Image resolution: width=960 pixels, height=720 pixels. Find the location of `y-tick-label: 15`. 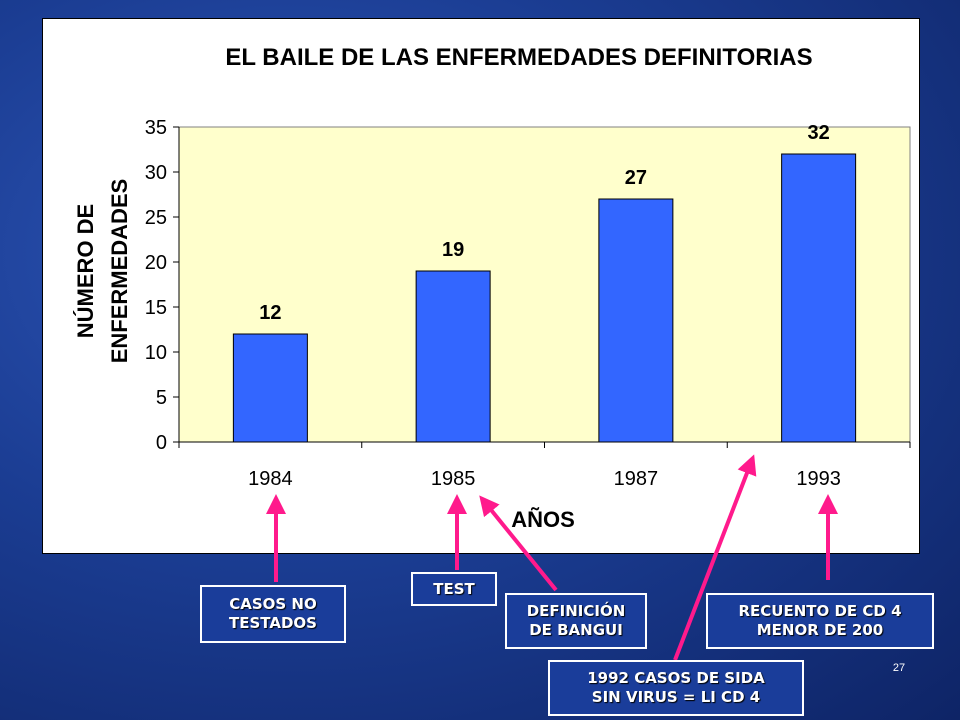

y-tick-label: 15 is located at coordinates (156, 308).